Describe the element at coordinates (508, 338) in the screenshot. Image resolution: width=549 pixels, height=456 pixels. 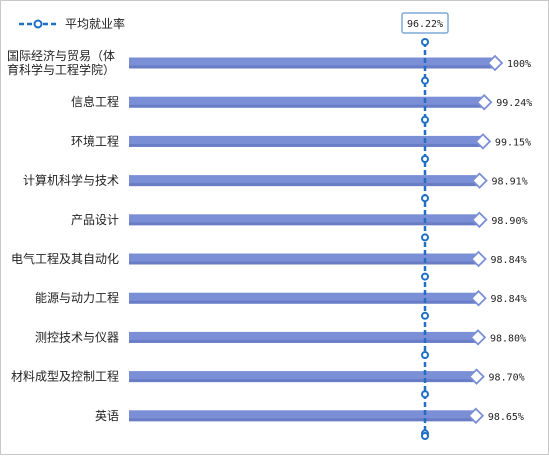
I see `data-label: 98.80%` at that location.